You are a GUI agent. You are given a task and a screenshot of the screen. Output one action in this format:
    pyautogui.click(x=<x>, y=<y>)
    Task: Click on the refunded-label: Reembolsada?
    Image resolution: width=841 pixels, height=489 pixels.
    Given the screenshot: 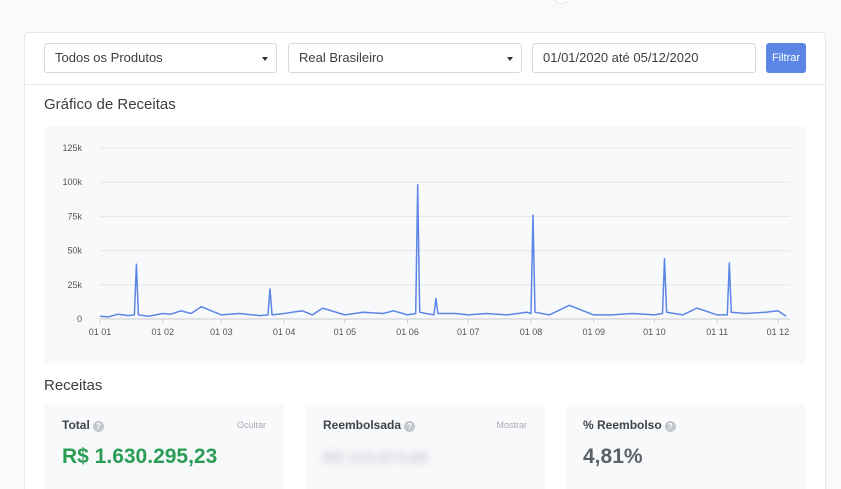 What is the action you would take?
    pyautogui.click(x=369, y=425)
    